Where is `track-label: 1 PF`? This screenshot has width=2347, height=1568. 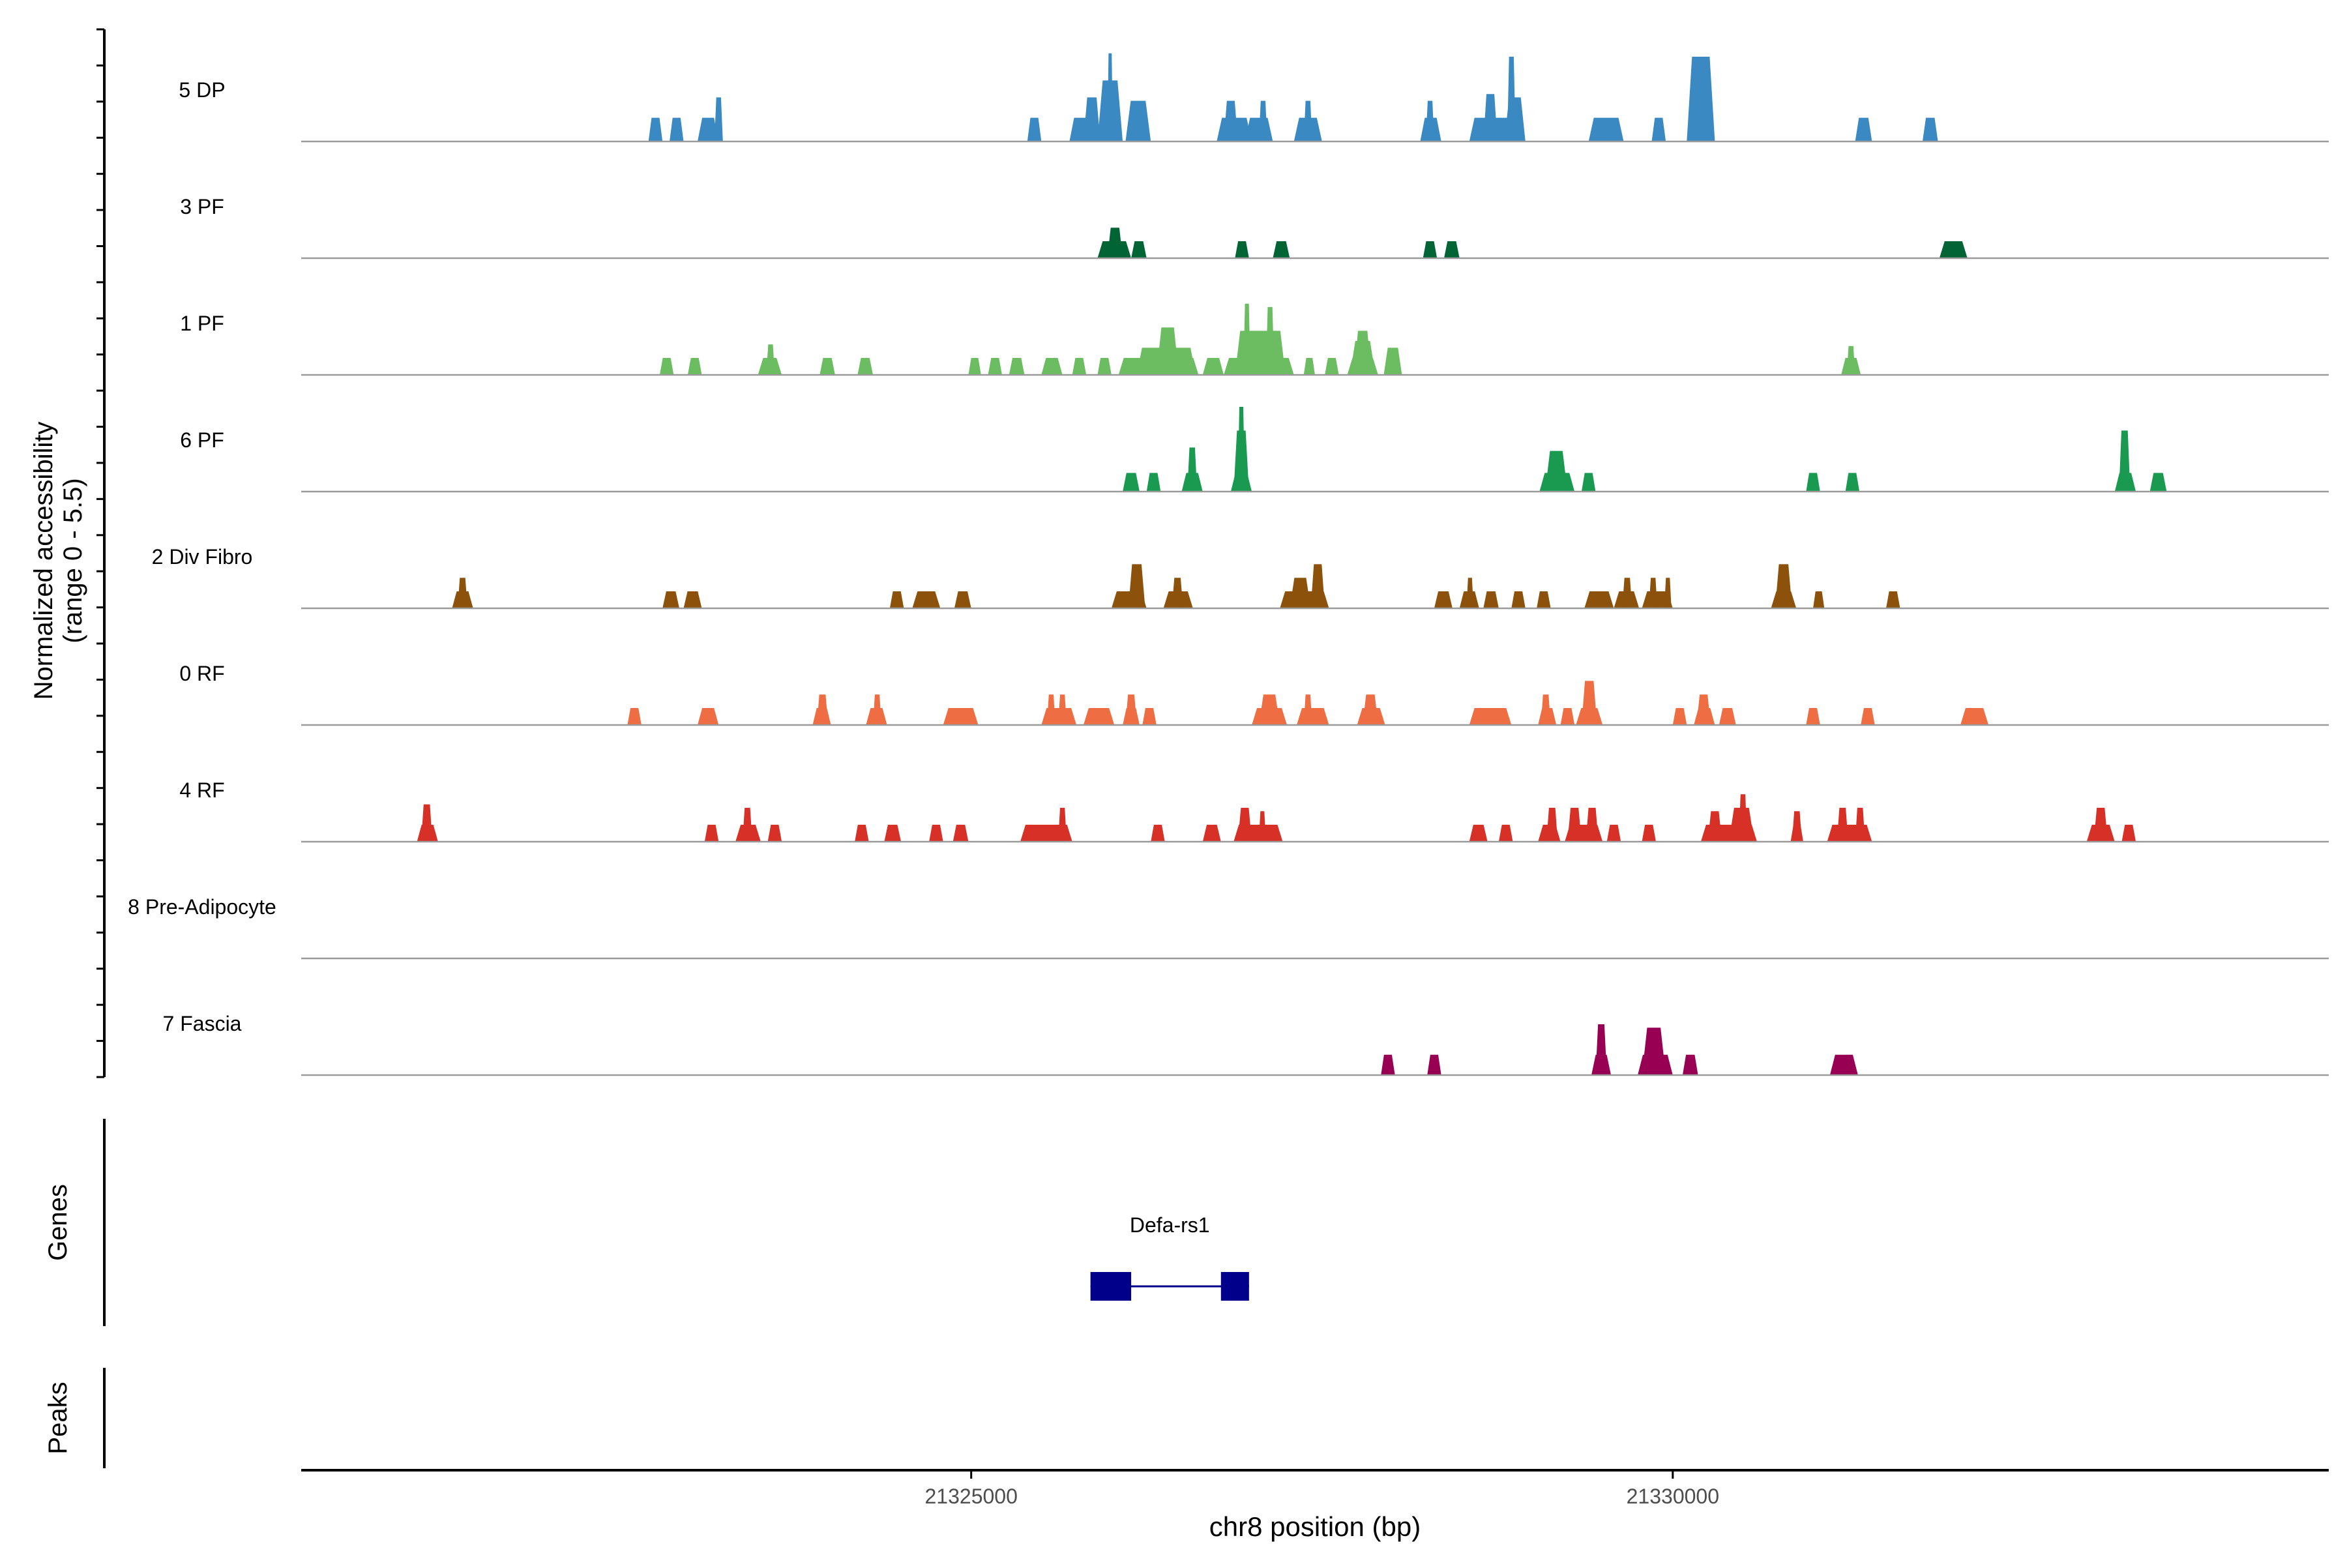 track-label: 1 PF is located at coordinates (202, 324).